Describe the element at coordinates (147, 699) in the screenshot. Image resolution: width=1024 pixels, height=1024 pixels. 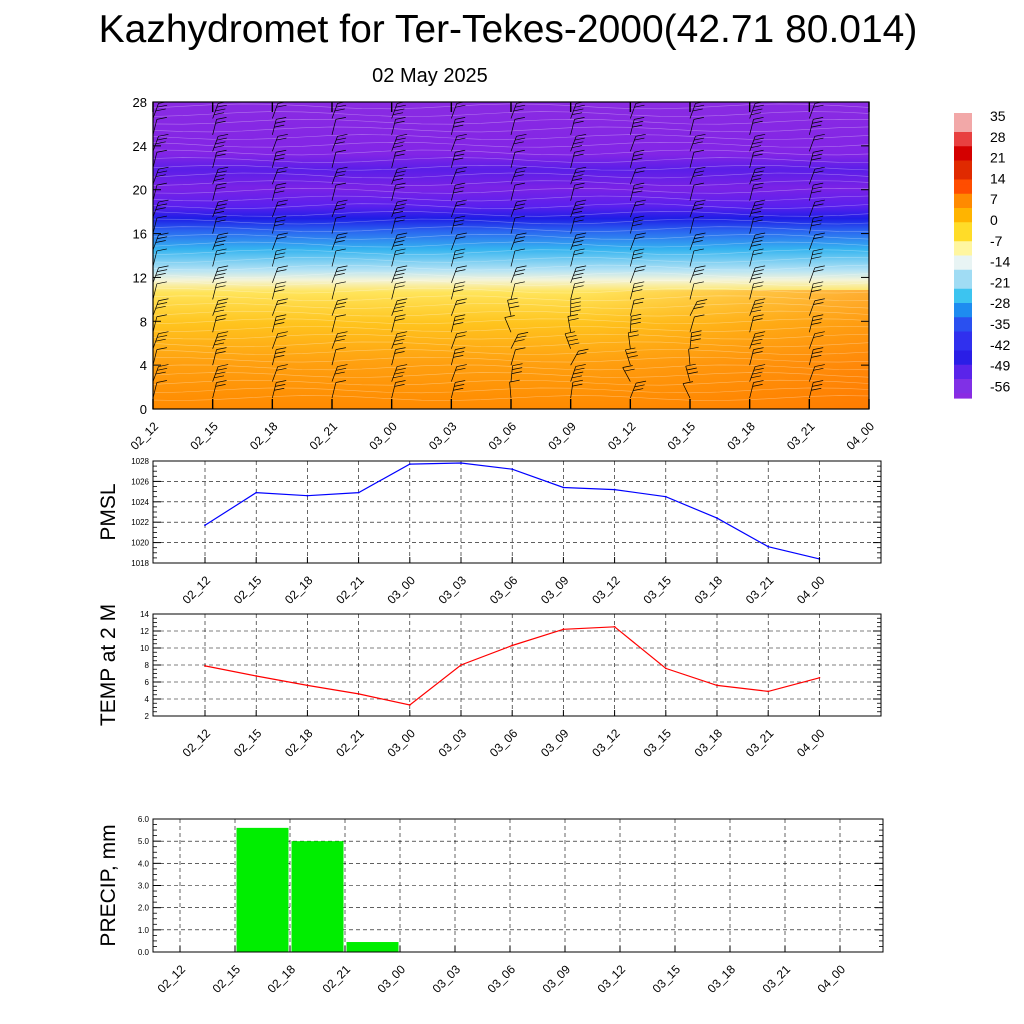
I see `y-tick-label: 4` at that location.